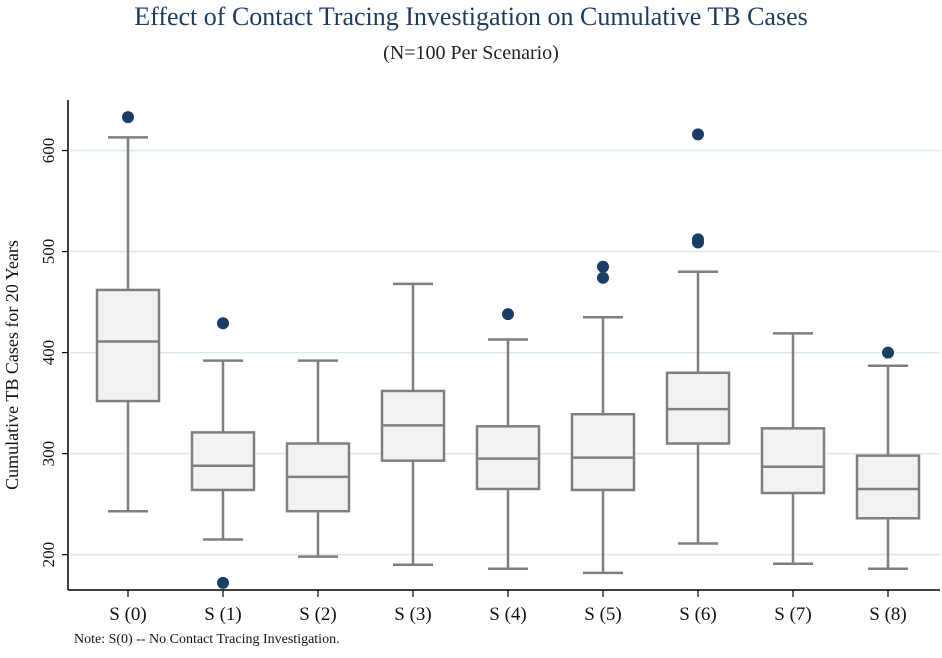  Describe the element at coordinates (602, 614) in the screenshot. I see `x-tick-label: S (5)` at that location.